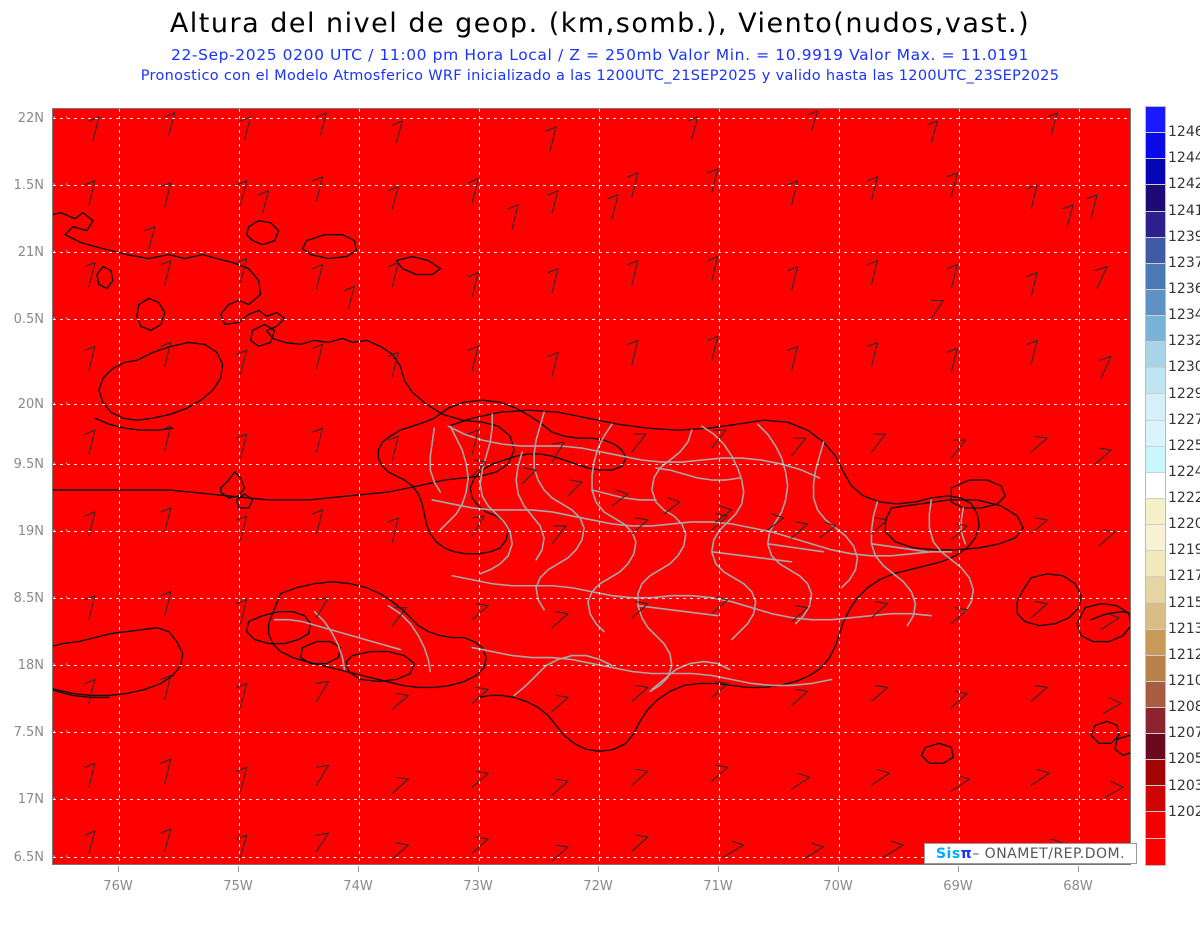 This screenshot has height=927, width=1200. I want to click on ytick-dots-0: · · ·, so click(55, 118).